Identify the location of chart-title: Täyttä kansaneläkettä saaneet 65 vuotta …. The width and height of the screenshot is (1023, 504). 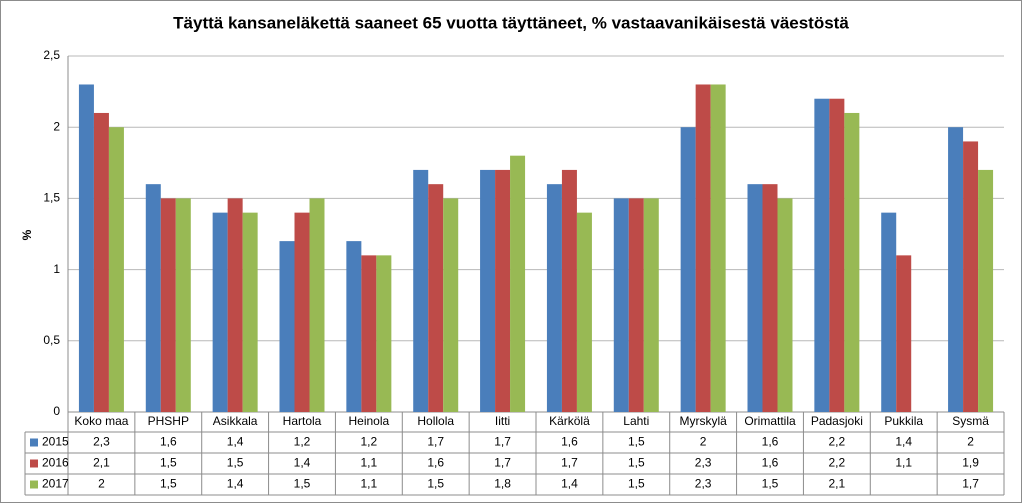
(511, 22).